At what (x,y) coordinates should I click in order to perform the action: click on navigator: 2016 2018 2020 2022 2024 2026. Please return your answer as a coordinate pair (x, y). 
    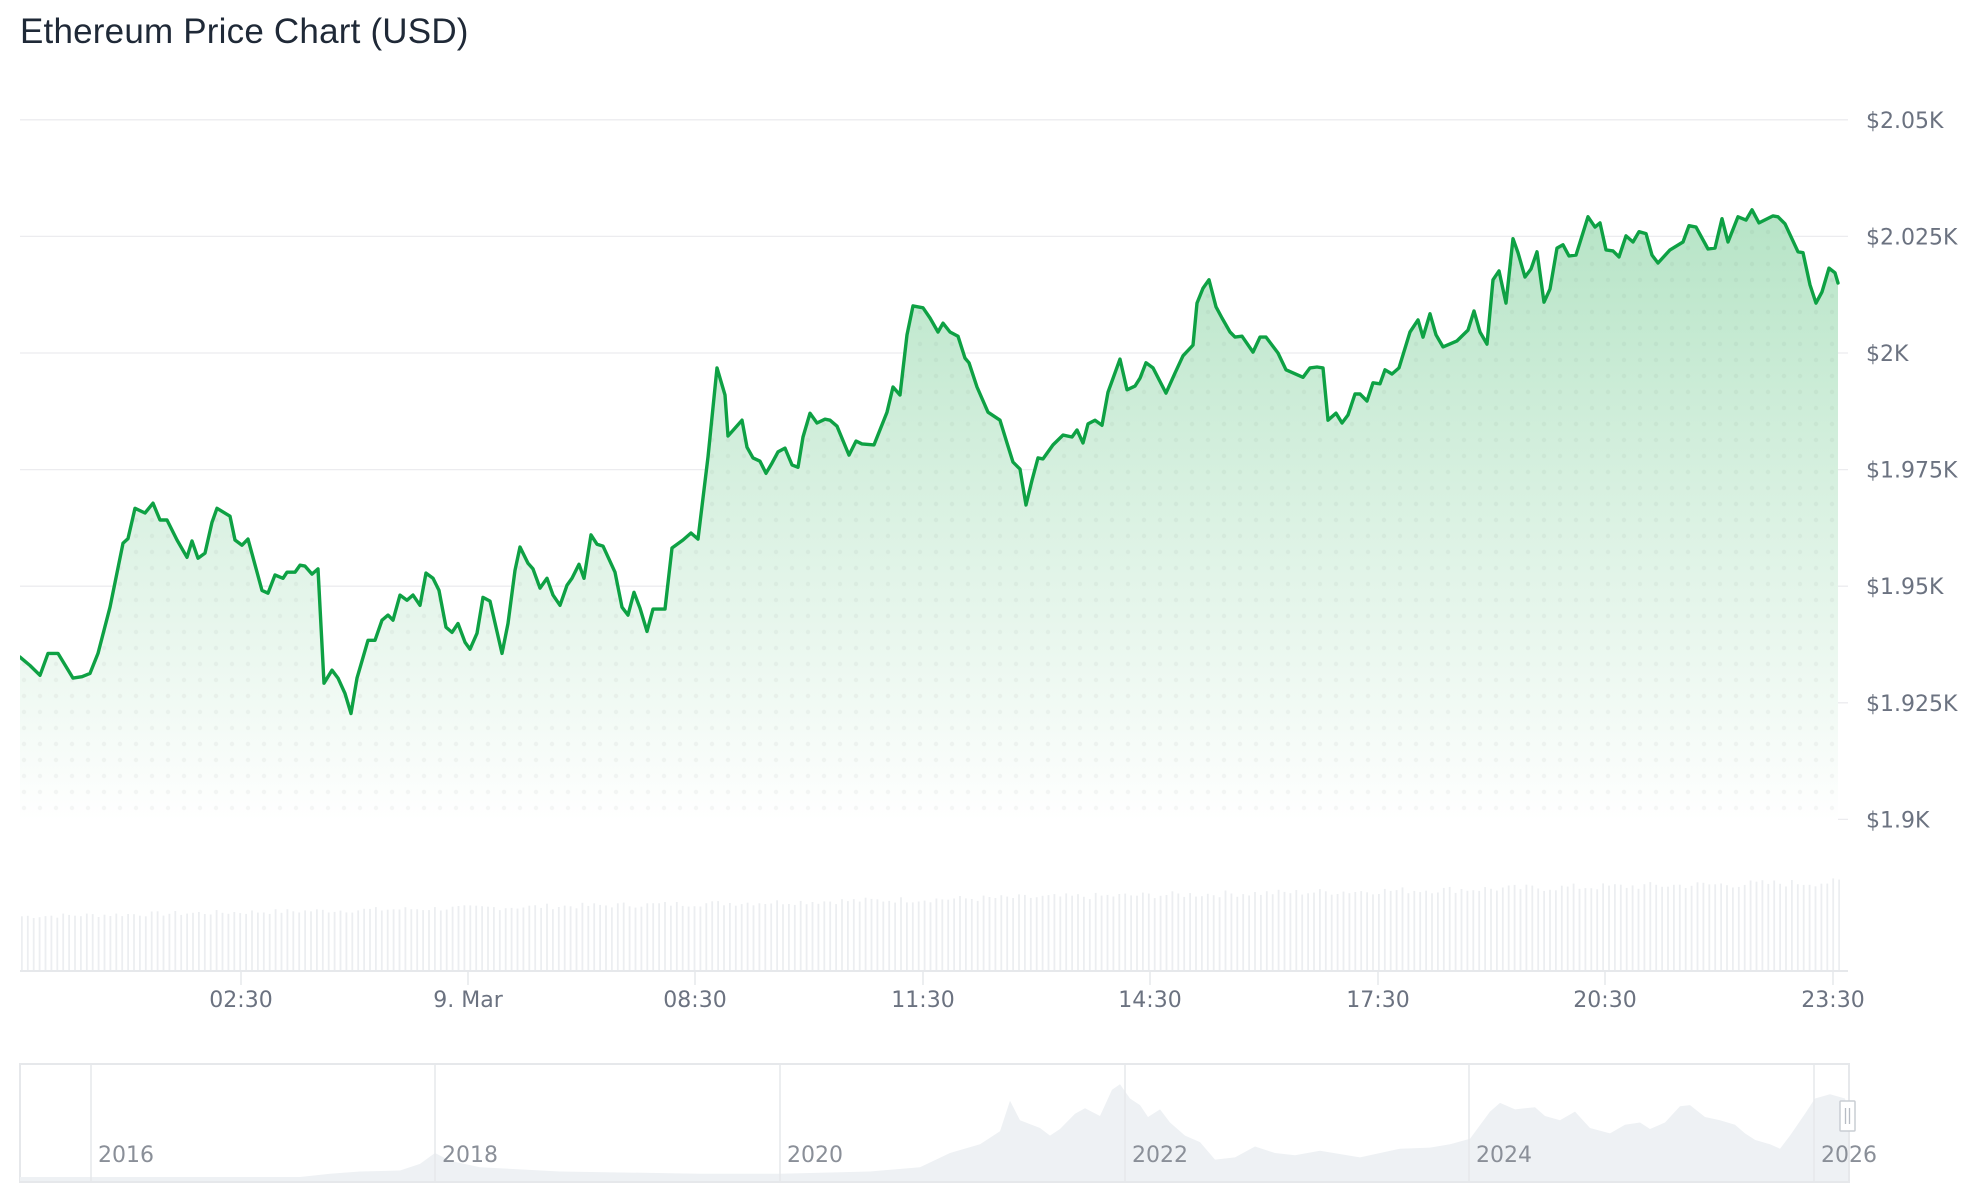
    Looking at the image, I should click on (948, 1123).